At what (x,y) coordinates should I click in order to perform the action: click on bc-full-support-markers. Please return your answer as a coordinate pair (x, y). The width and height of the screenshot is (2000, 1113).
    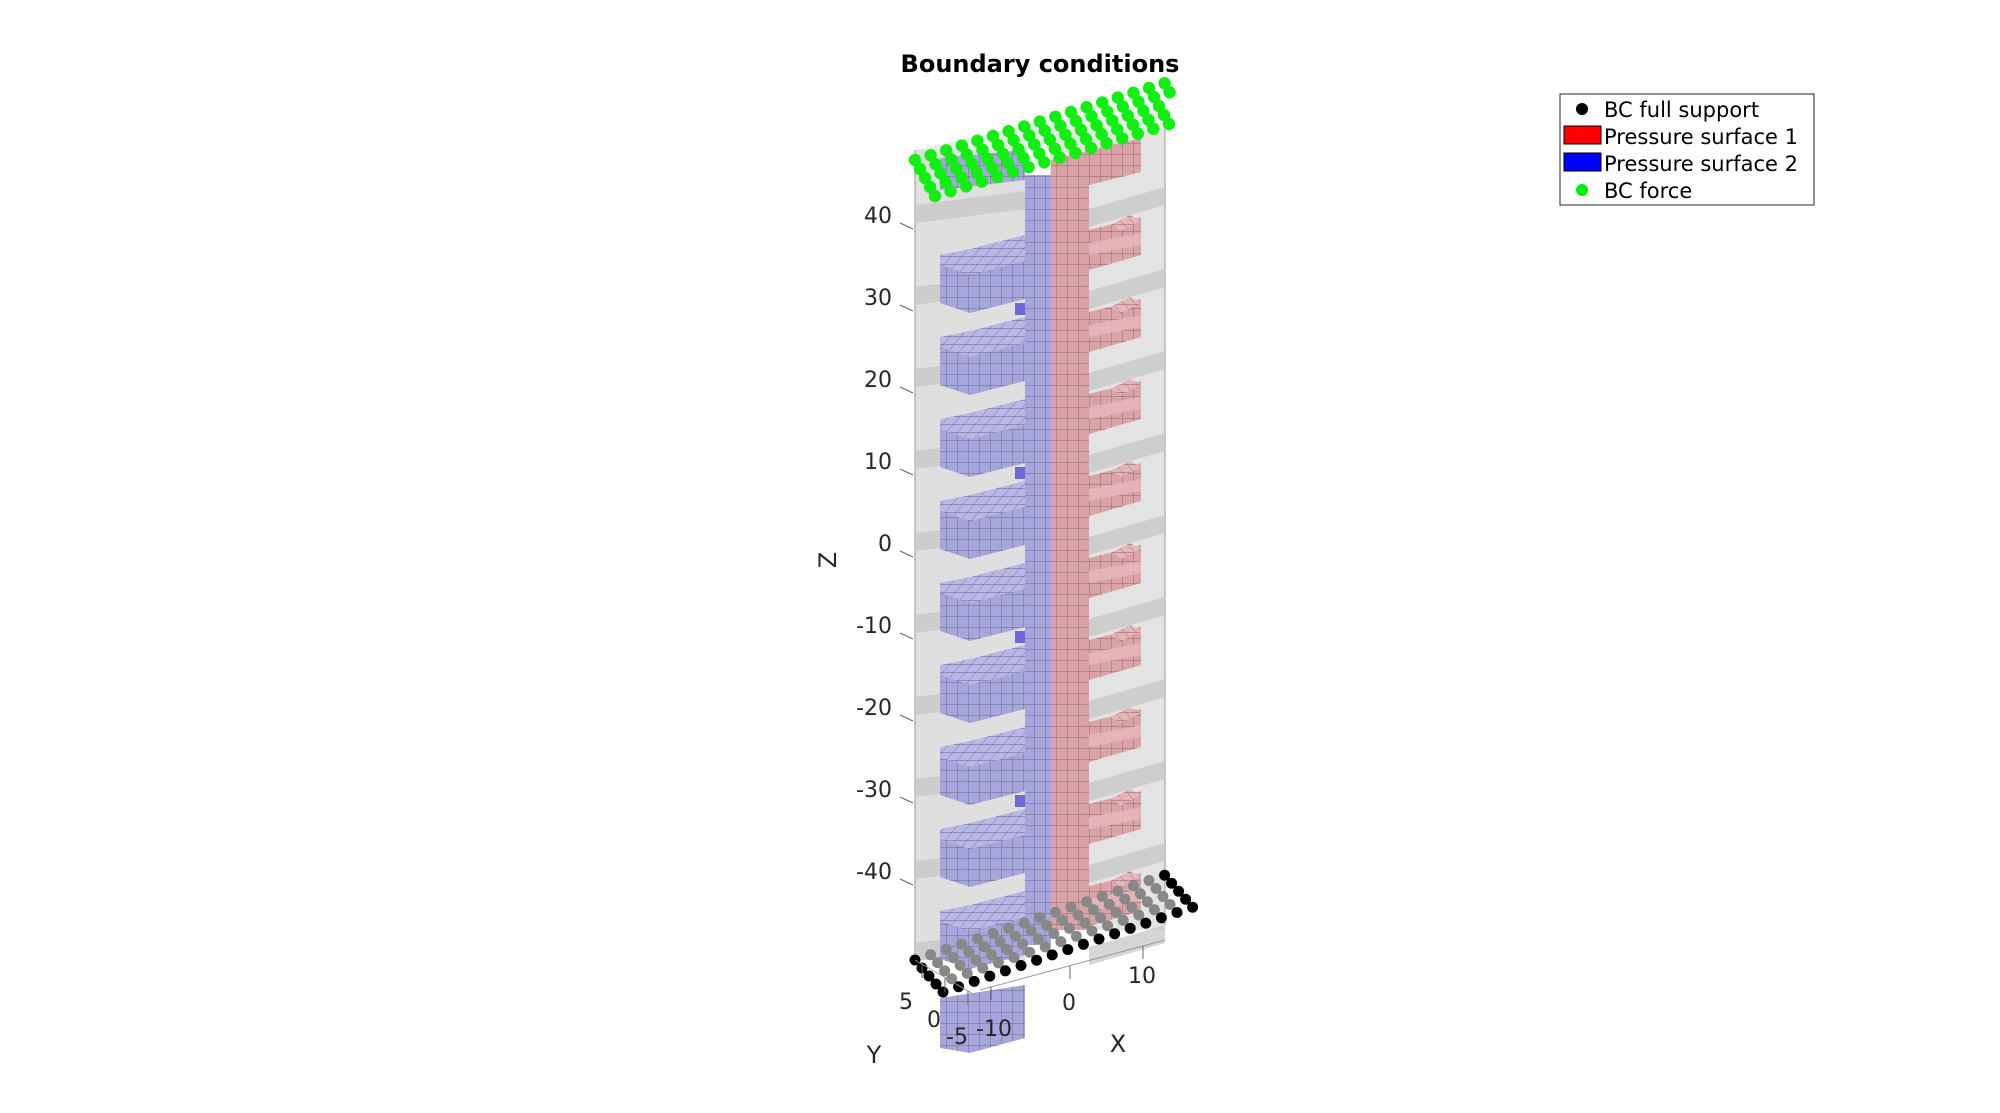
    Looking at the image, I should click on (1054, 933).